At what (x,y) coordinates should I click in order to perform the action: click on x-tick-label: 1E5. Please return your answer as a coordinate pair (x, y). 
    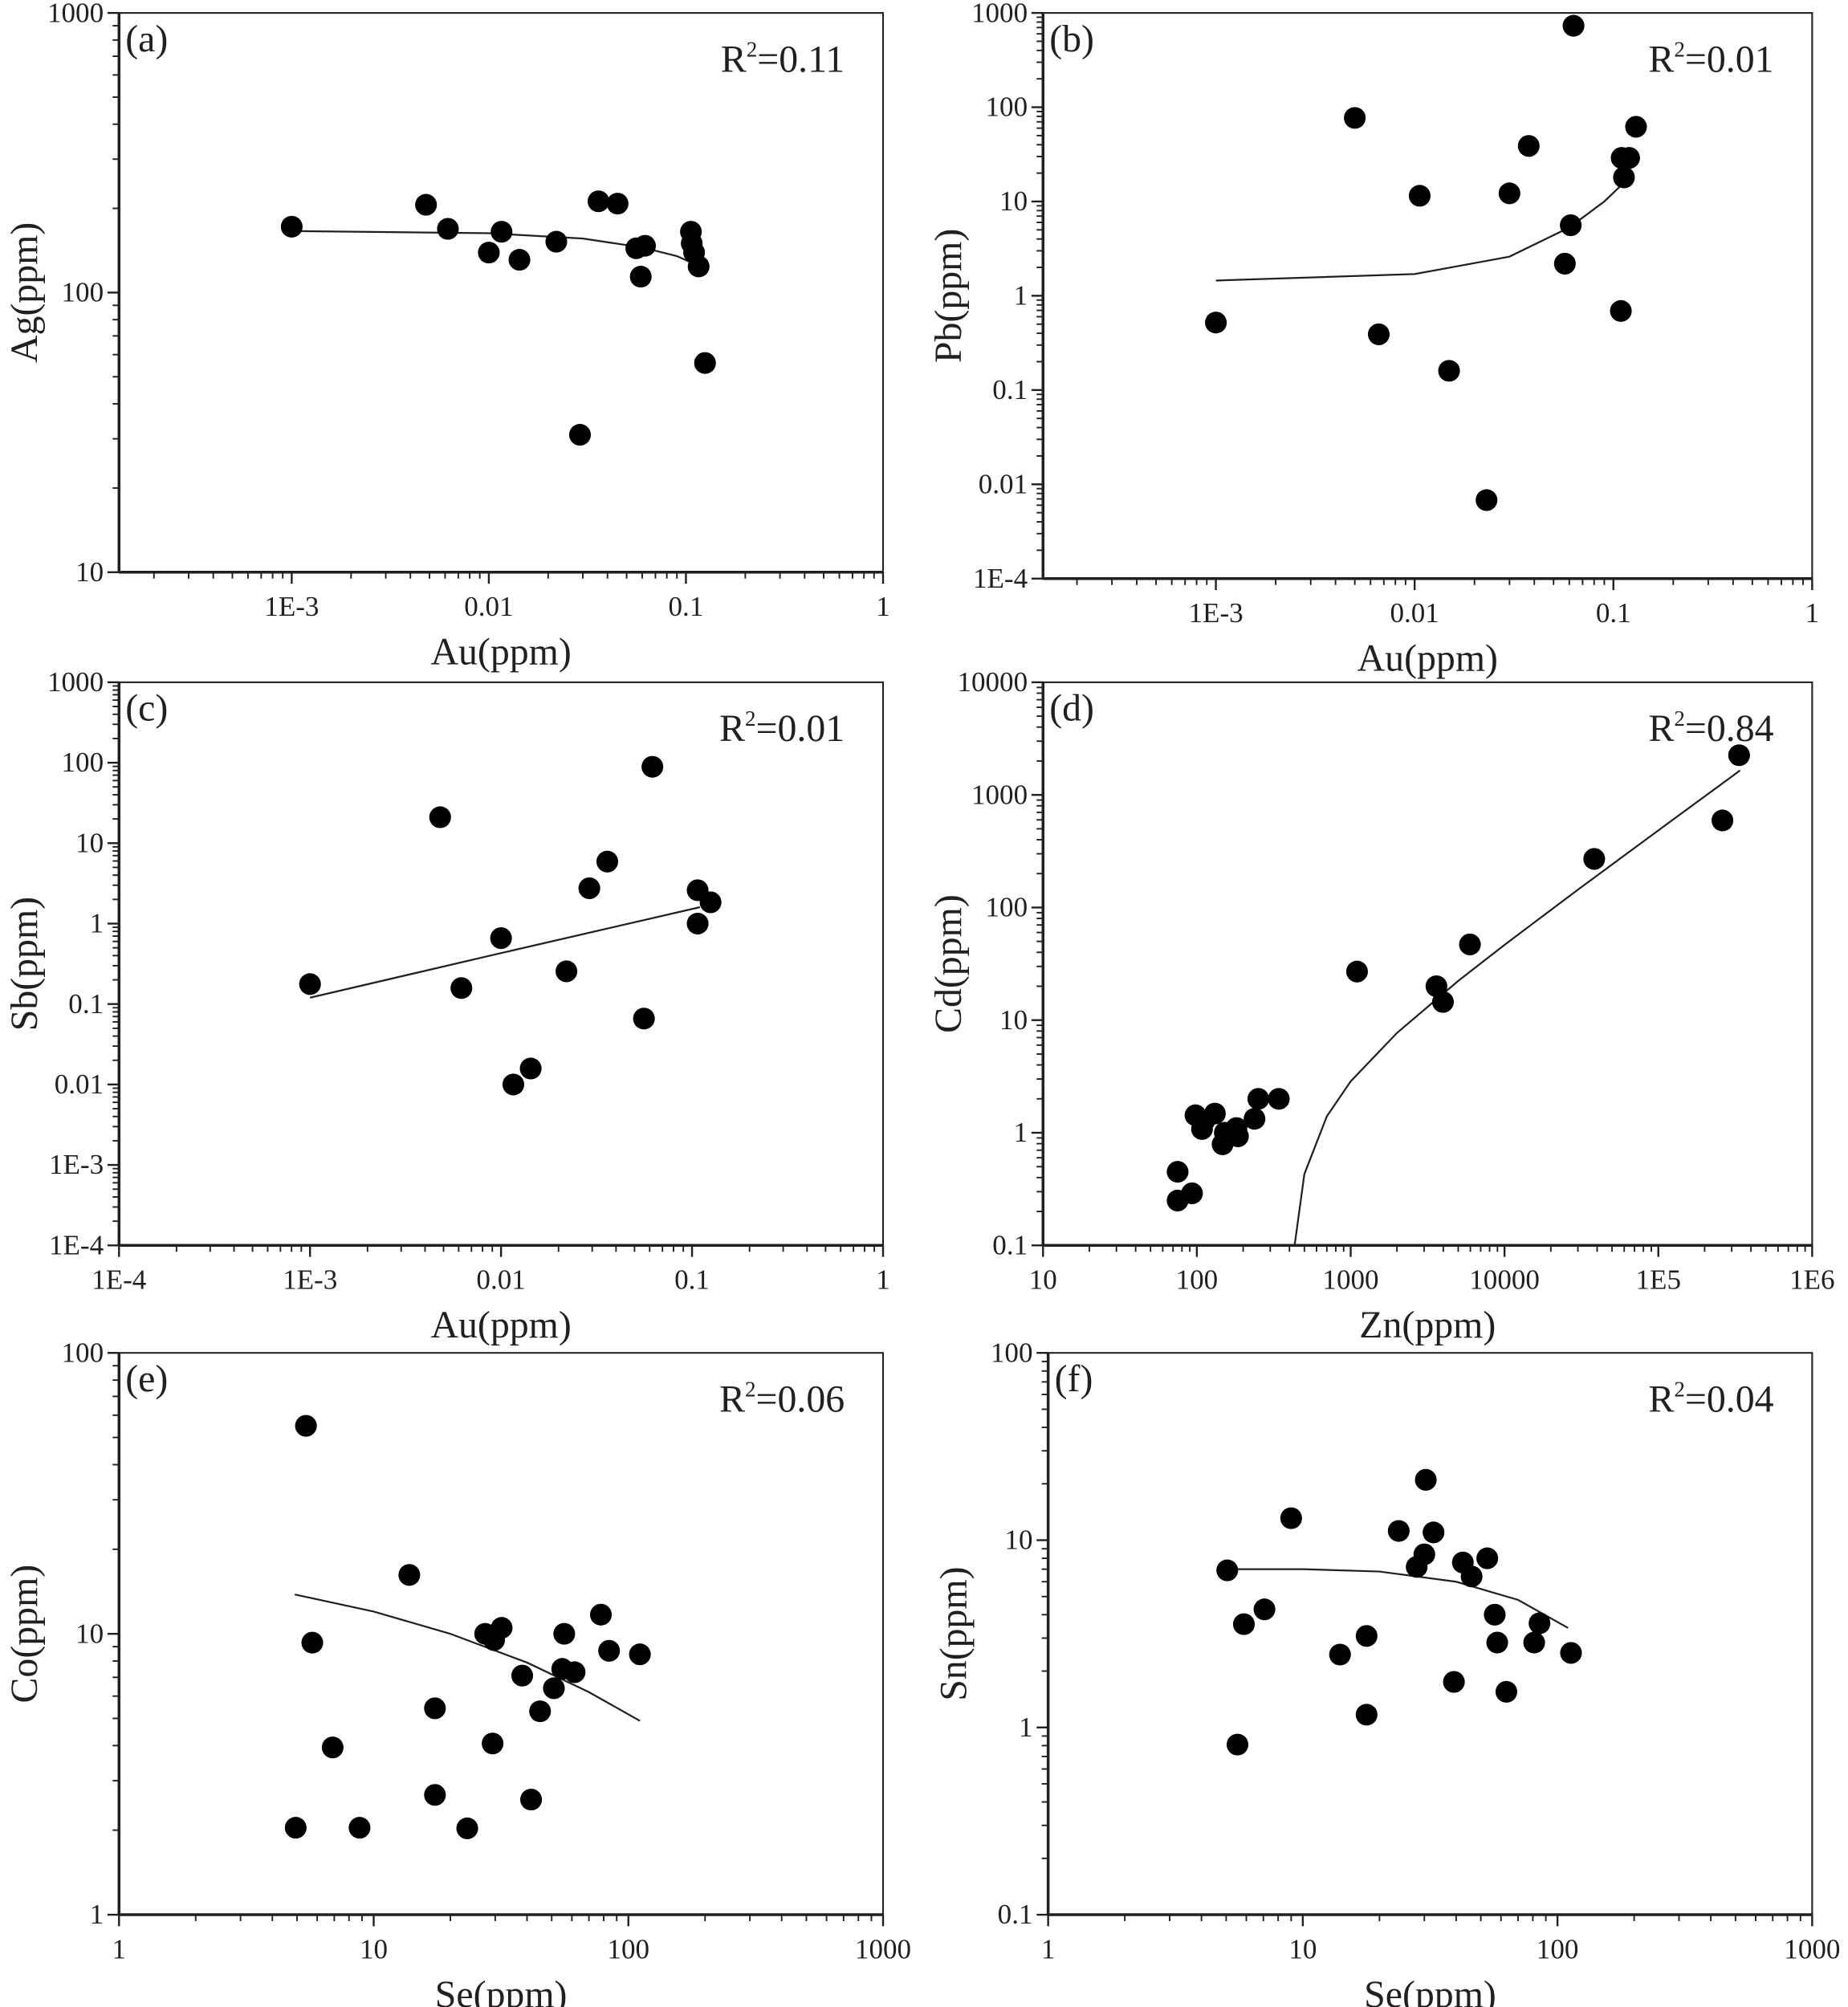
    Looking at the image, I should click on (1657, 1280).